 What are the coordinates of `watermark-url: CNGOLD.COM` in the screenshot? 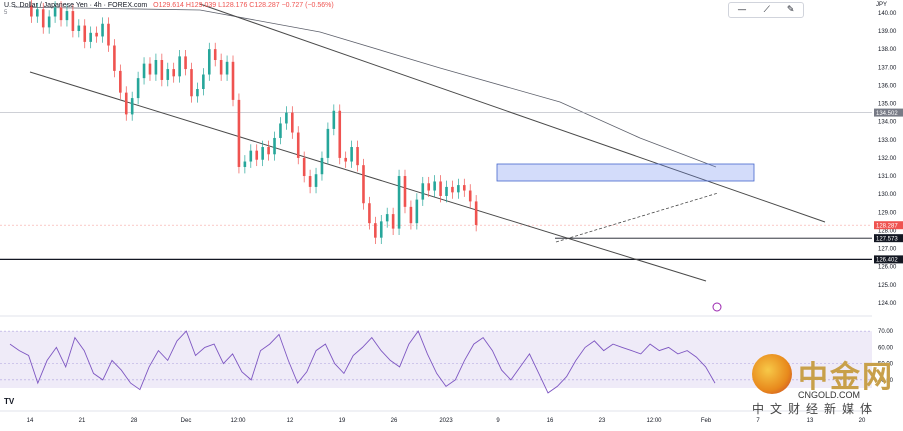 It's located at (829, 395).